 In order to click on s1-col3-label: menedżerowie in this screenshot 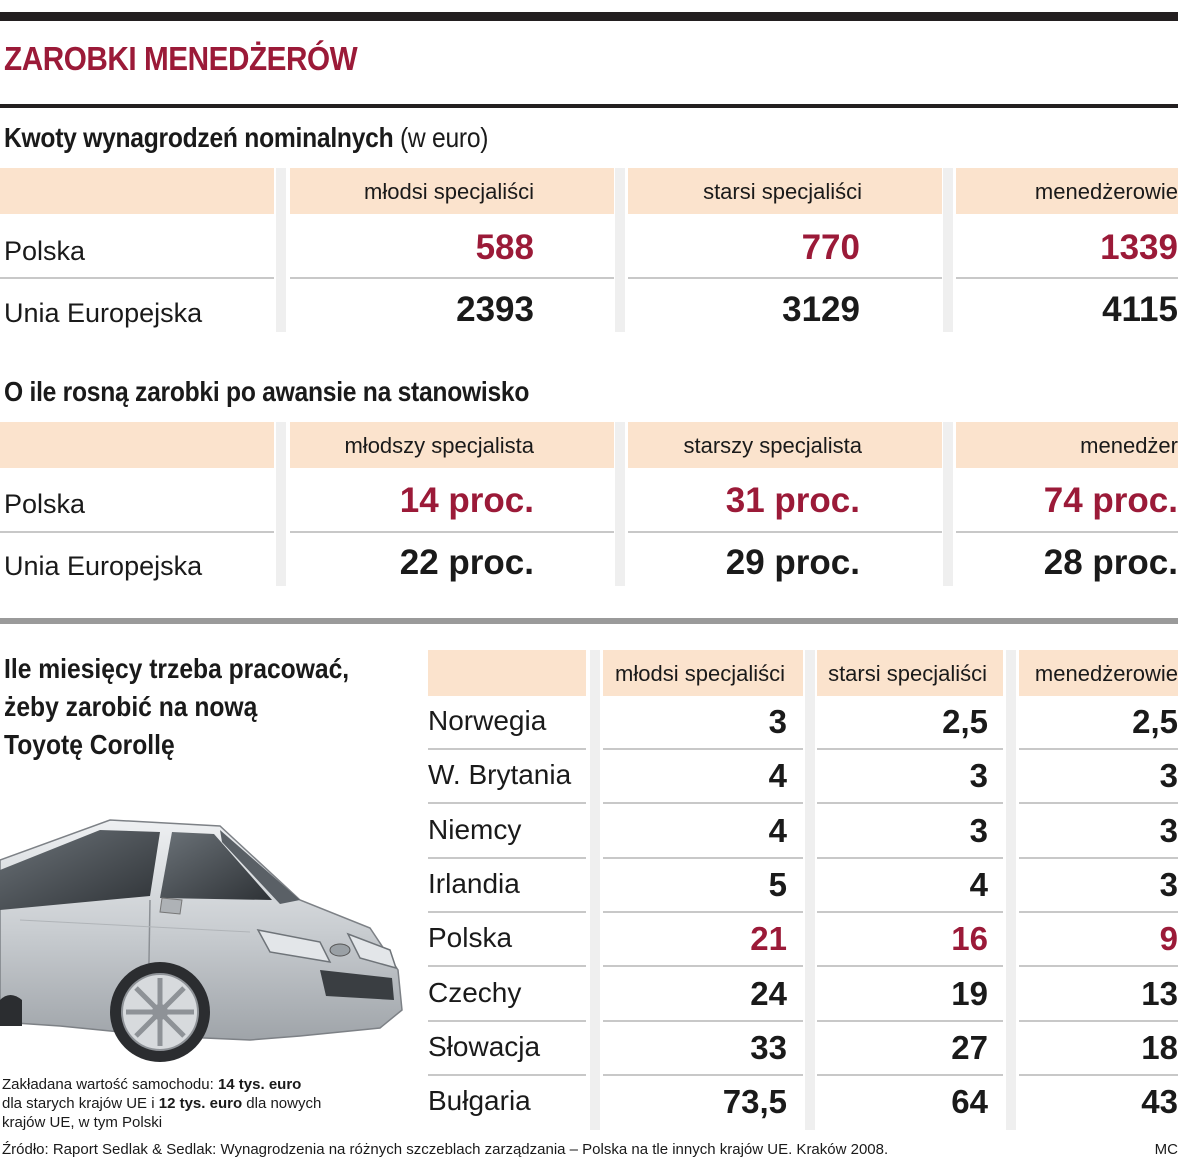, I will do `click(1106, 191)`.